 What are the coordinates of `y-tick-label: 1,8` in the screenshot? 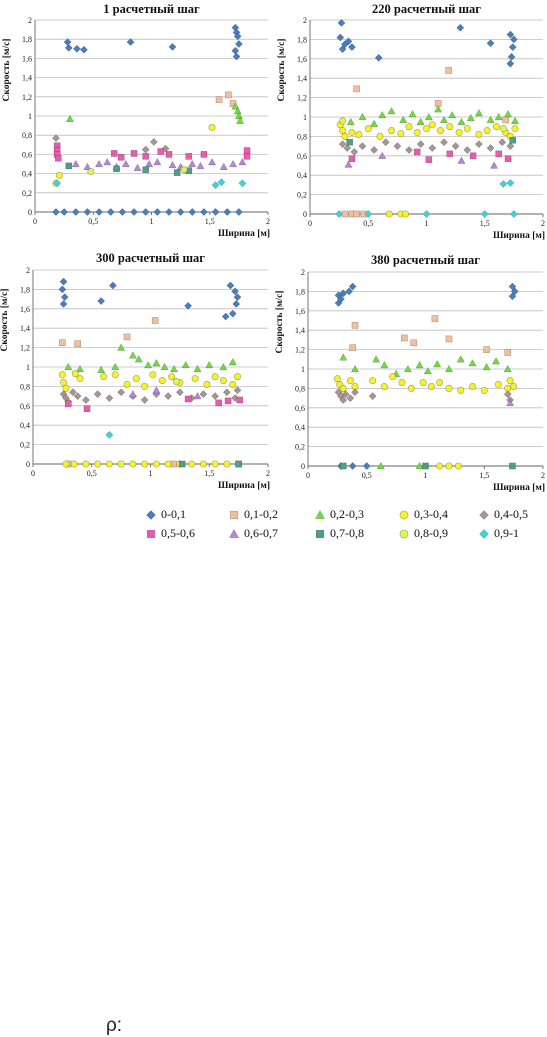 It's located at (27, 39).